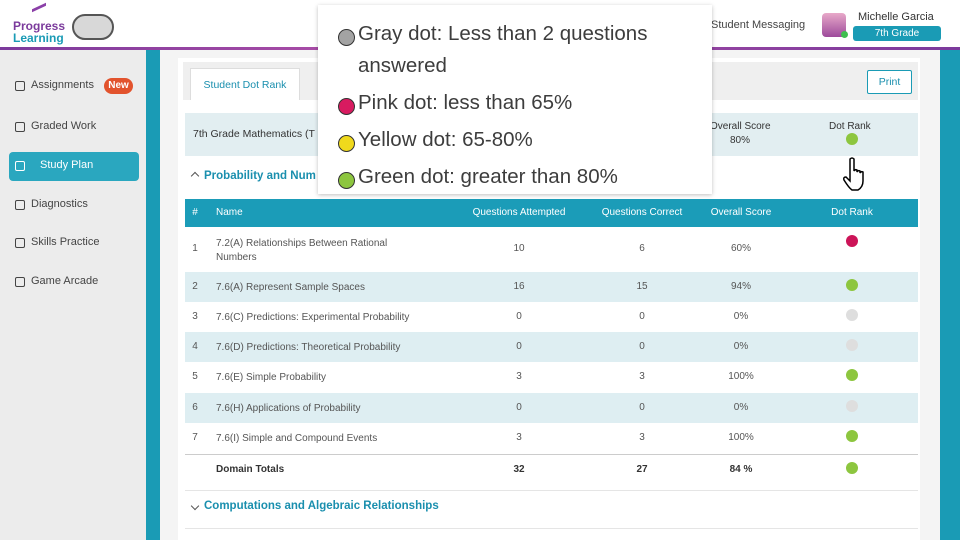 This screenshot has width=960, height=540. I want to click on table-cell: 4, so click(195, 346).